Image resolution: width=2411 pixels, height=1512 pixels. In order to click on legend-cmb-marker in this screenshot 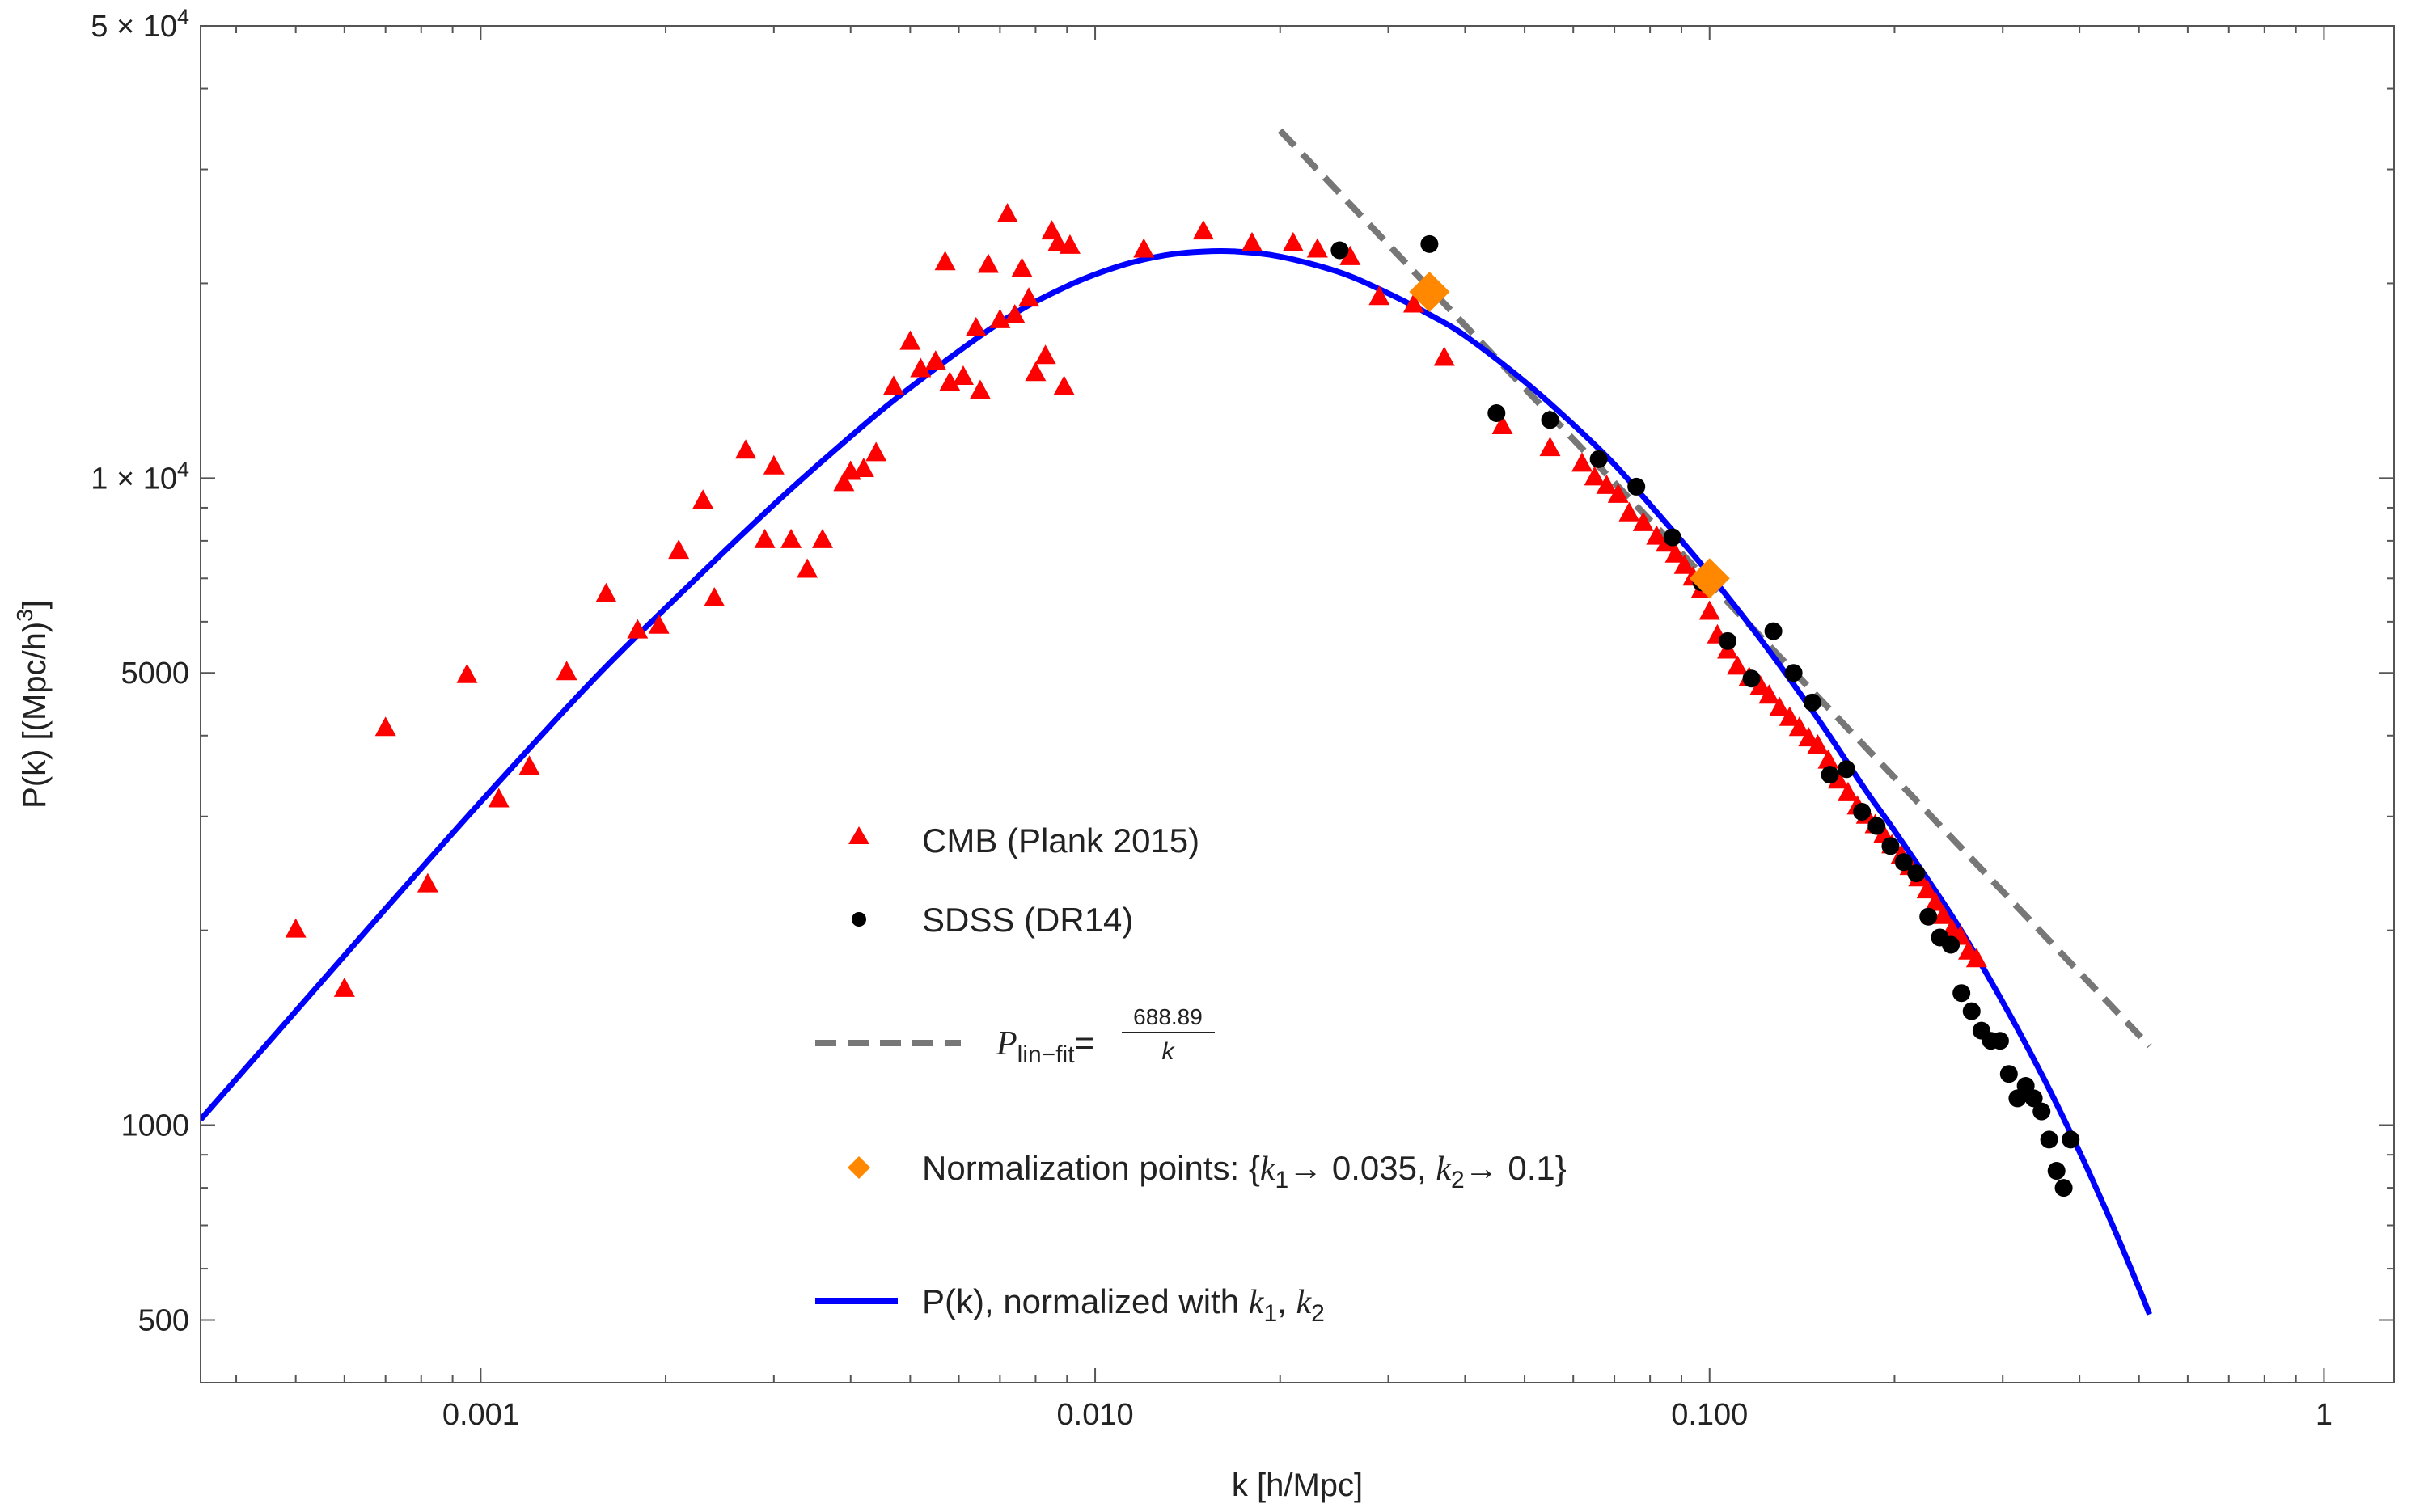, I will do `click(858, 835)`.